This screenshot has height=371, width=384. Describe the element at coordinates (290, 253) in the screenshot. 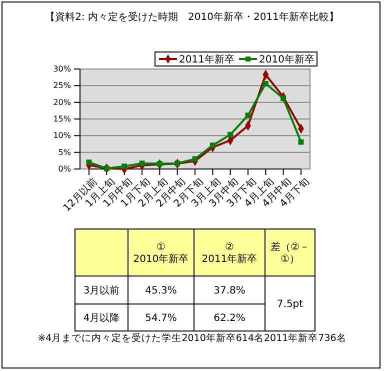

I see `text: 差（②－①）` at that location.